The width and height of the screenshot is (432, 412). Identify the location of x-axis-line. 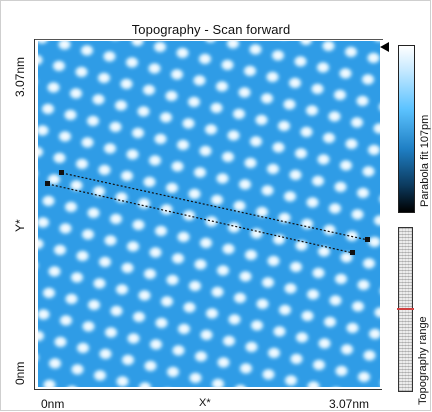
(208, 389).